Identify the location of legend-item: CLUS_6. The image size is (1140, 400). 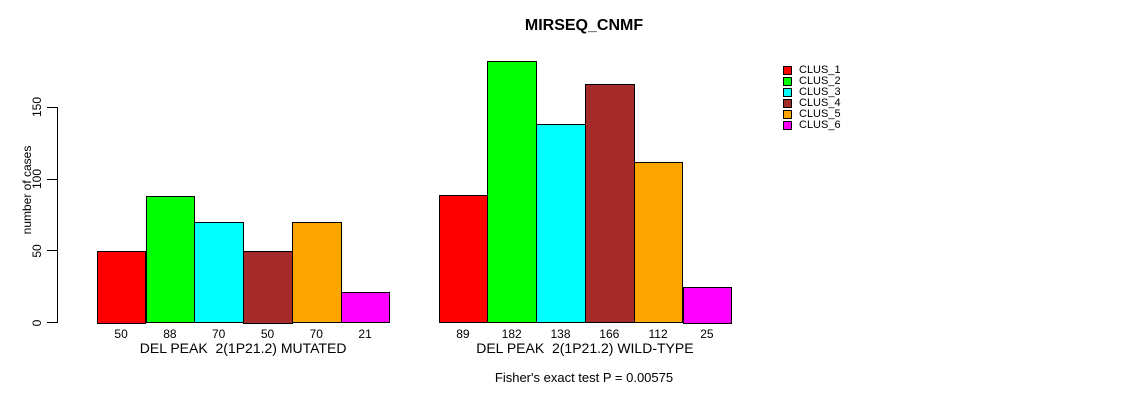
(812, 125).